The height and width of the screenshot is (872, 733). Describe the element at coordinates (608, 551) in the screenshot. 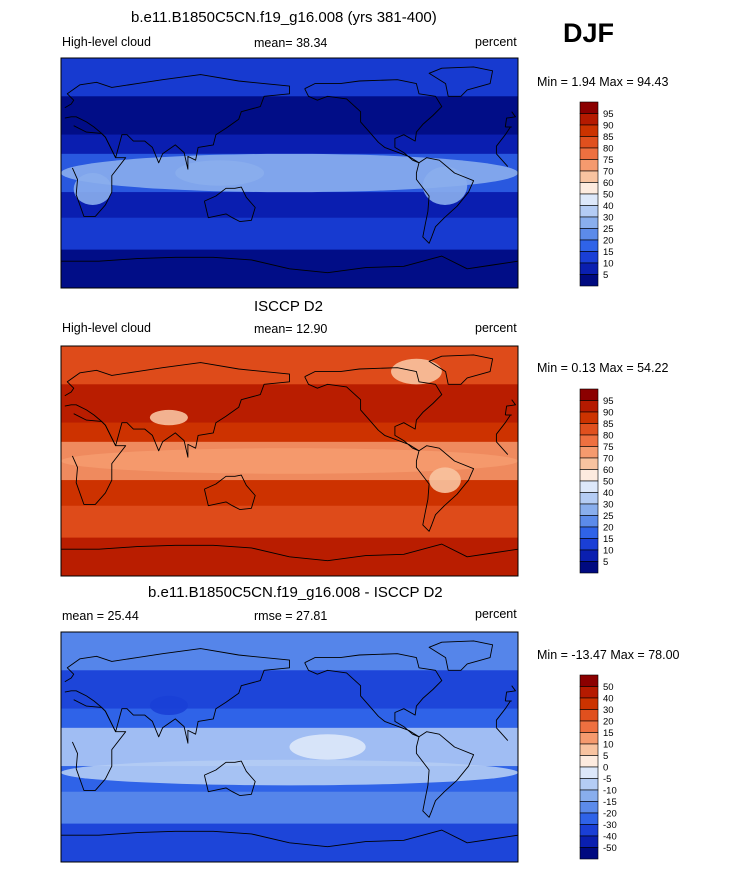

I see `panel2-colorbar-tick-13: 10` at that location.